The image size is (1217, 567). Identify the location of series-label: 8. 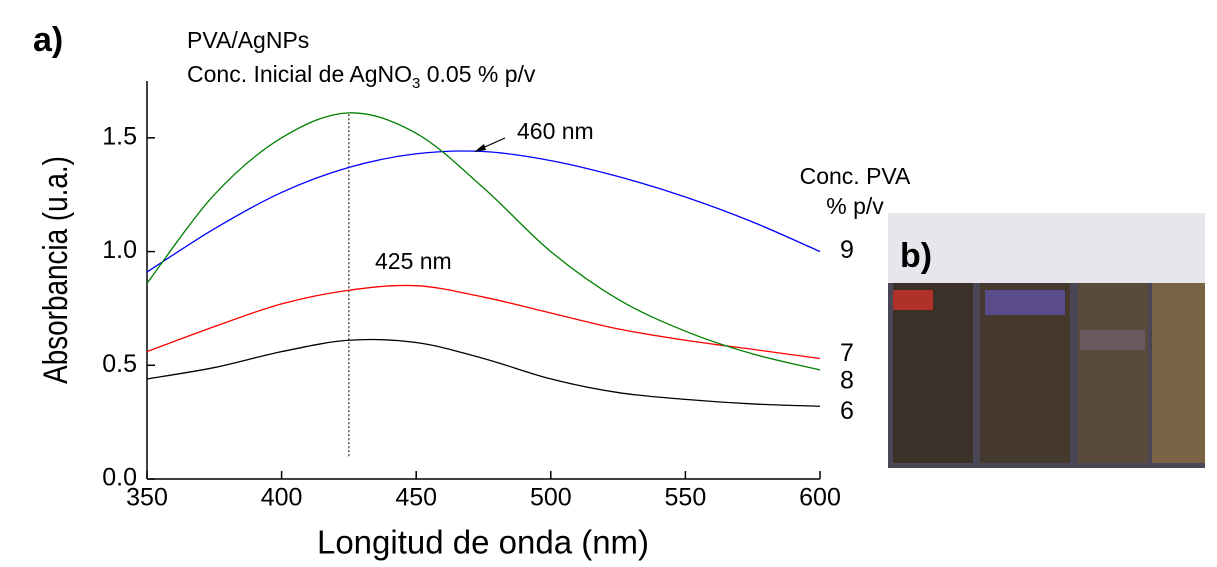
(847, 380).